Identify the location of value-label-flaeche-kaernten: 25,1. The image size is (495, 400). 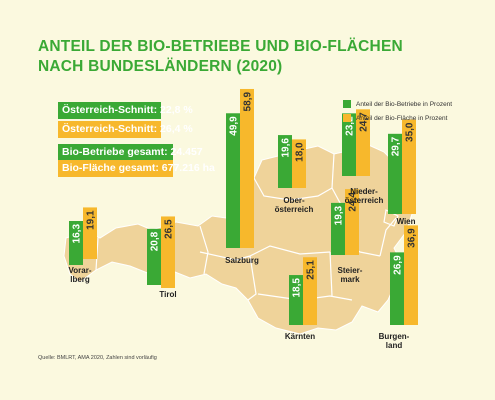
(311, 270).